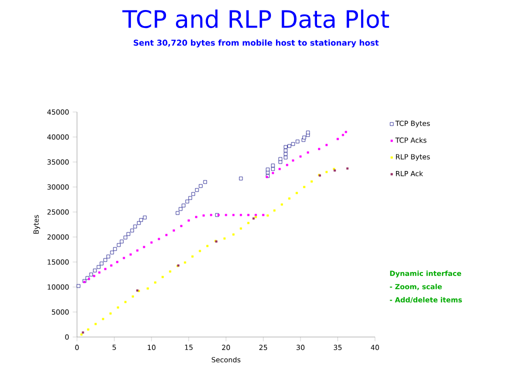  Describe the element at coordinates (256, 44) in the screenshot. I see `chart-subtitle: Sent 30,720 bytes from mobile host to stationary host` at that location.